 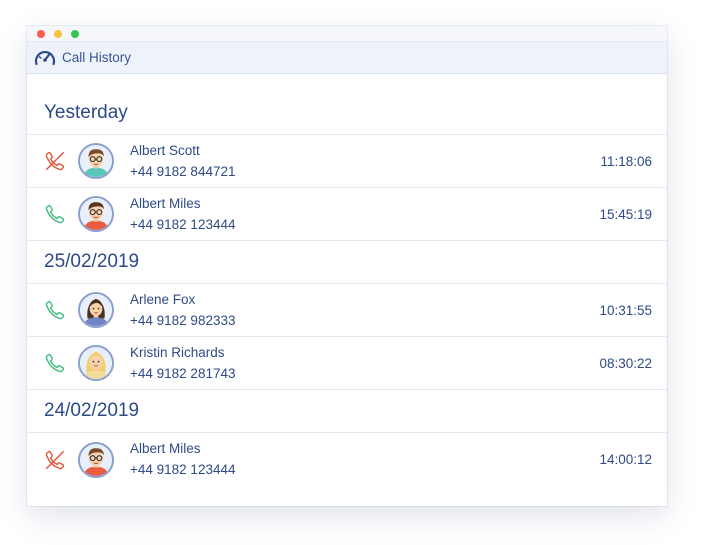 I want to click on group-header: 24/02/2019, so click(x=347, y=411).